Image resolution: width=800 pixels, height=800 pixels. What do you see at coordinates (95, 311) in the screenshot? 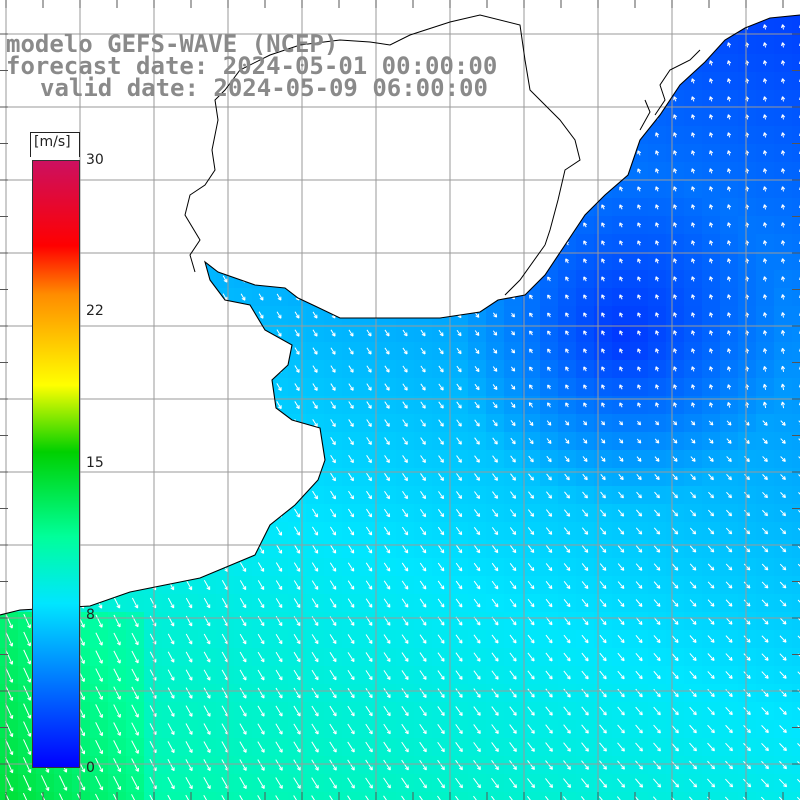
I see `colorbar-tick-22: 22` at bounding box center [95, 311].